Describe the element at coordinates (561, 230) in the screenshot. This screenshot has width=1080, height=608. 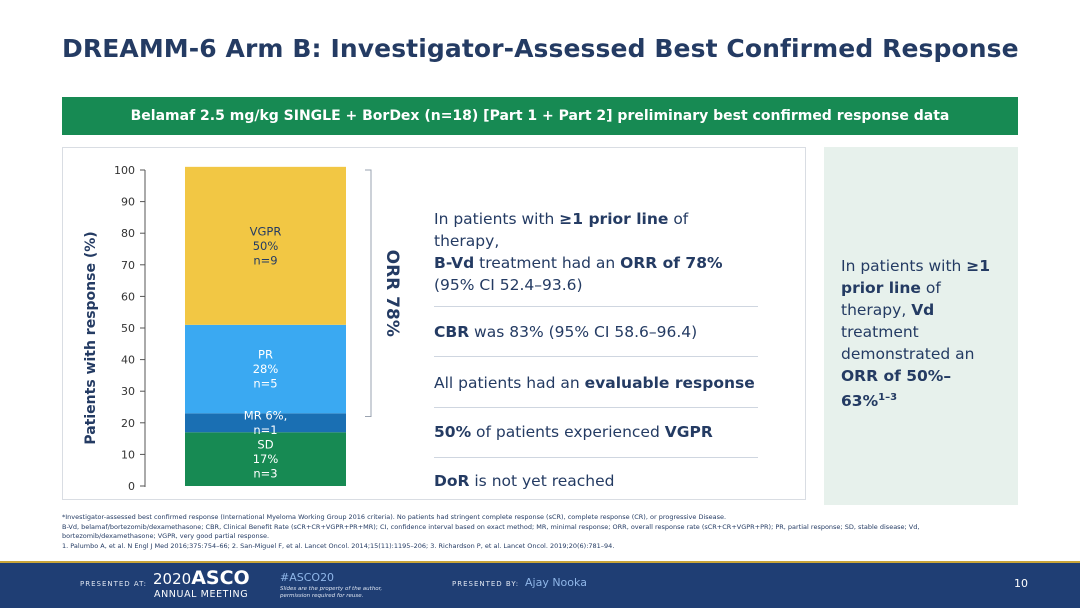
I see `stat-text: of therapy,` at that location.